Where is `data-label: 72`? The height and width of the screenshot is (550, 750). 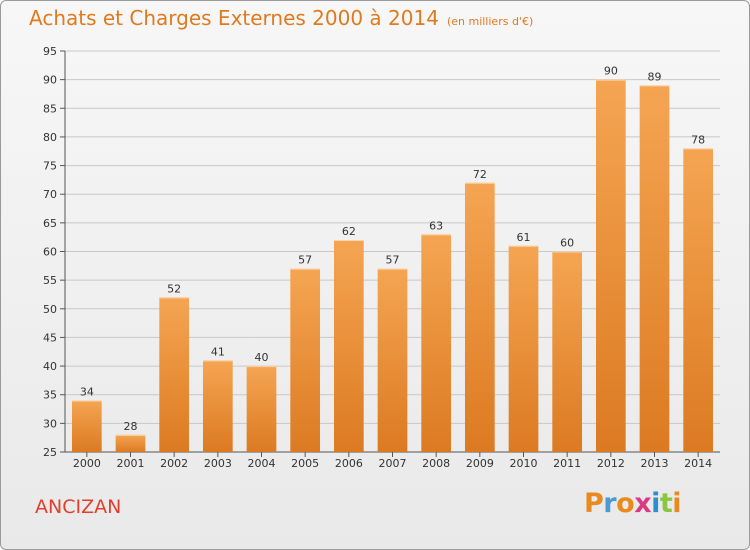 data-label: 72 is located at coordinates (480, 174).